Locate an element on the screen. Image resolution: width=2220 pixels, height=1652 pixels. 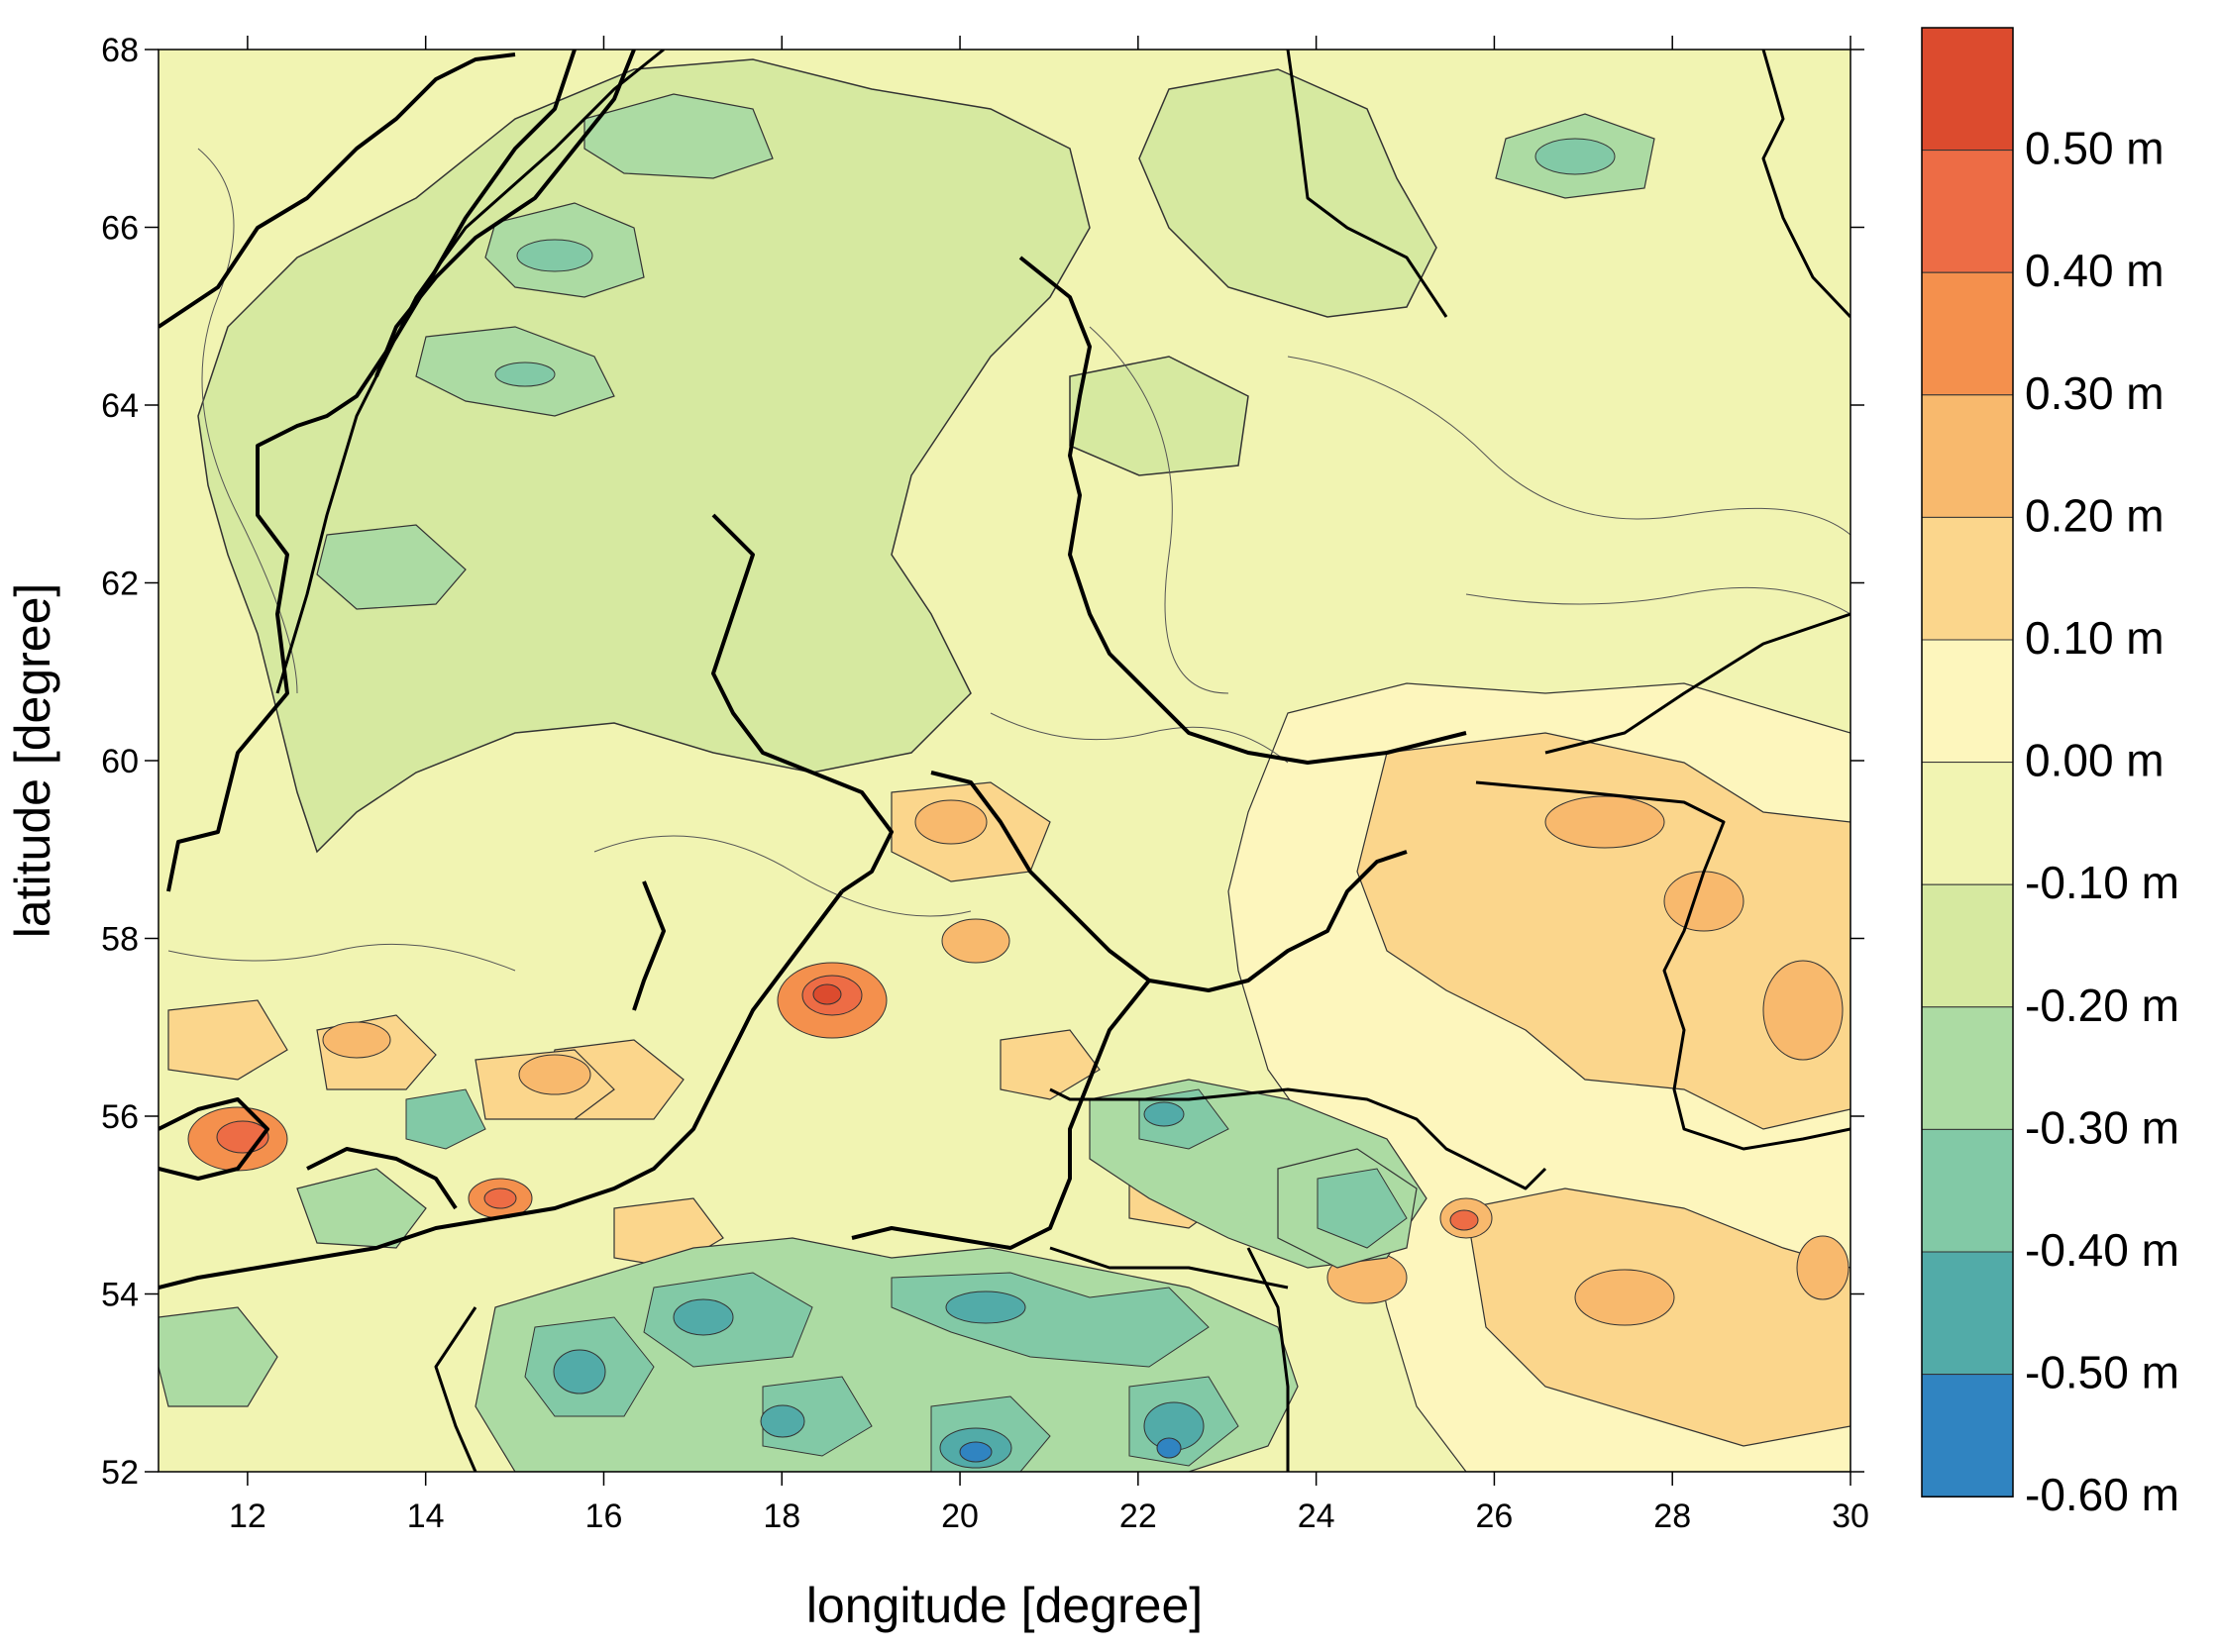
colorbar-label: -0.60 m is located at coordinates (2102, 1494).